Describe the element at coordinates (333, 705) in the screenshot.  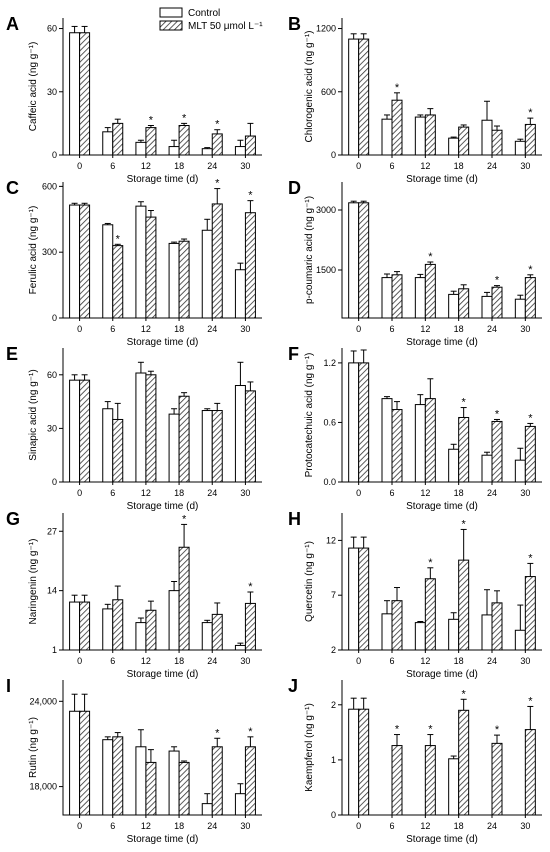
I see `panel-j-ytick-label: 2` at that location.